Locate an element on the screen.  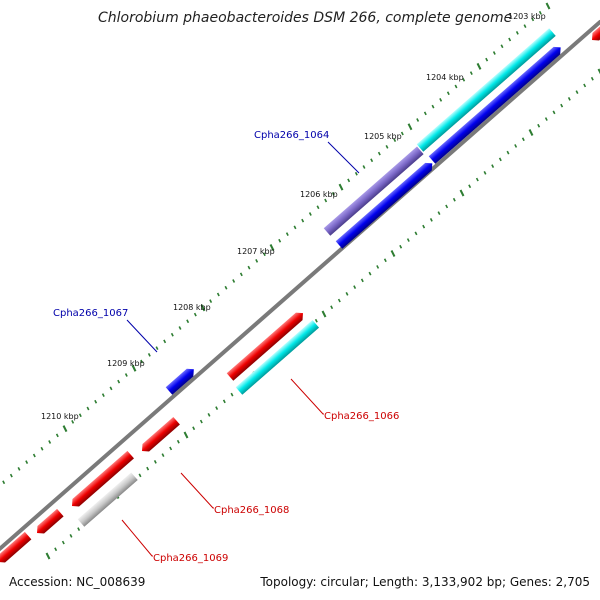
label-cpha266-1066: Cpha266_1066 is located at coordinates (361, 416).